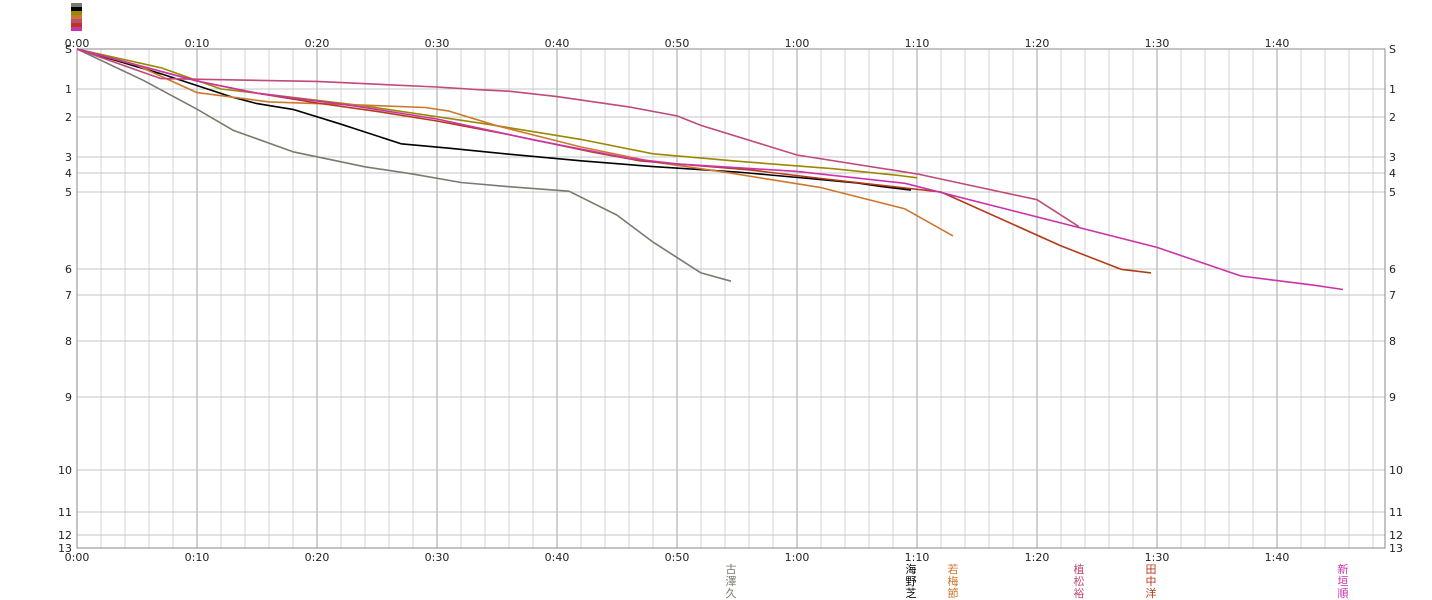  Describe the element at coordinates (68, 341) in the screenshot. I see `y-tick-label-left: 8` at that location.